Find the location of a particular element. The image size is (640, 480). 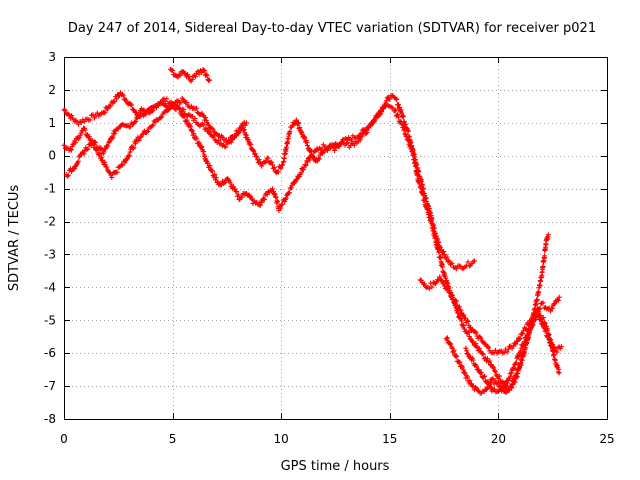

y-tick-label: 0 is located at coordinates (52, 156).